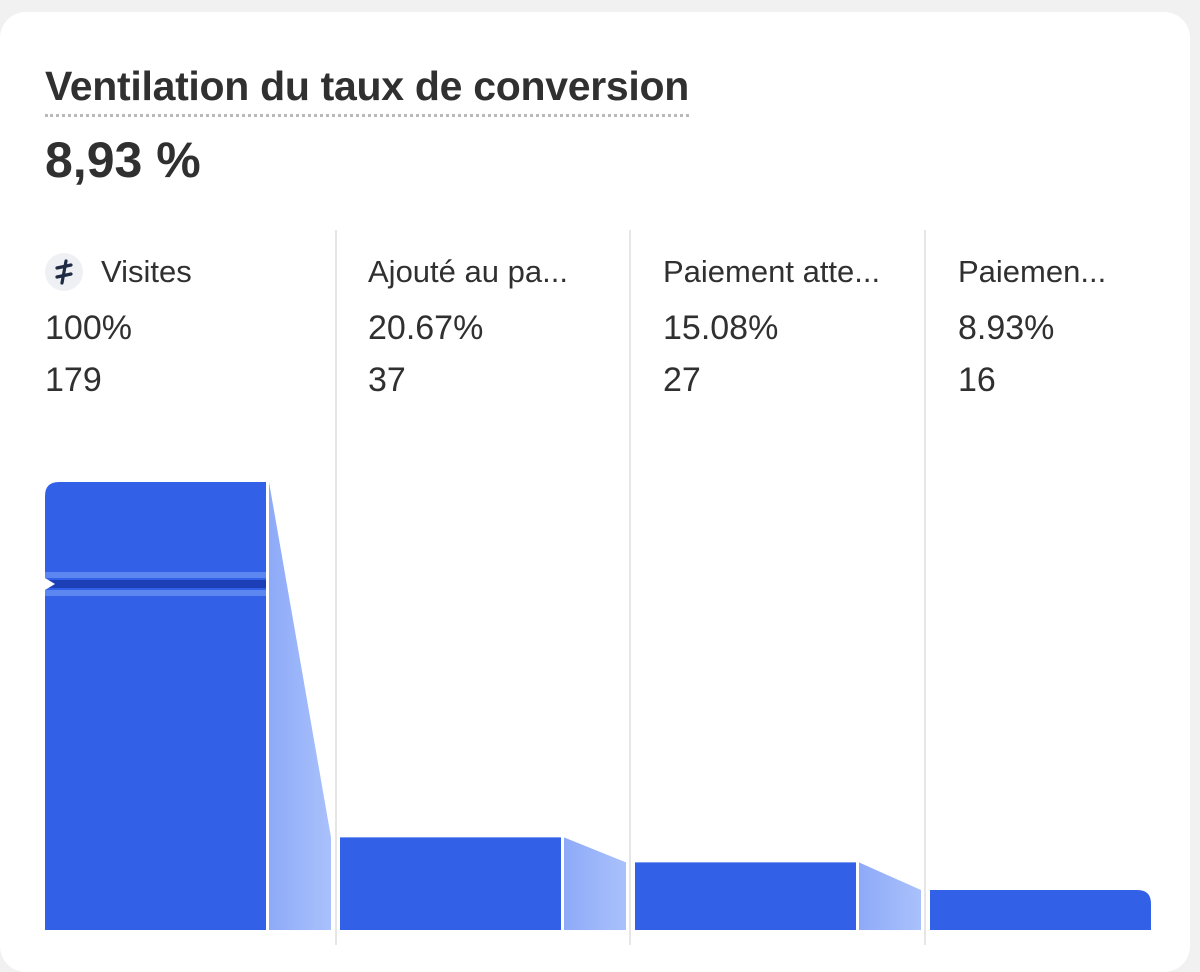 Image resolution: width=1200 pixels, height=972 pixels. What do you see at coordinates (798, 328) in the screenshot?
I see `funnel-stage-checkout-reached: Paiement atte... 15.08% 27` at bounding box center [798, 328].